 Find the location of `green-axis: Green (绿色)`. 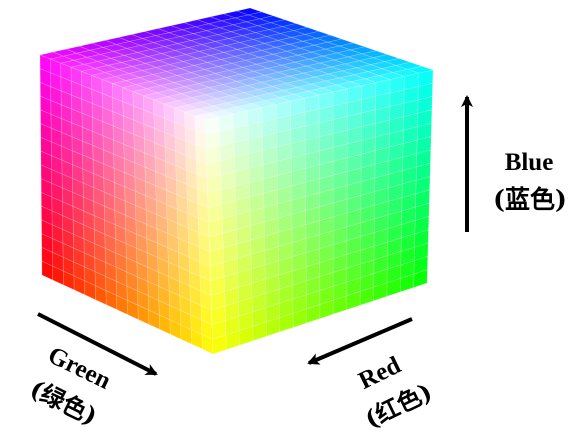

green-axis: Green (绿色) is located at coordinates (92, 371).